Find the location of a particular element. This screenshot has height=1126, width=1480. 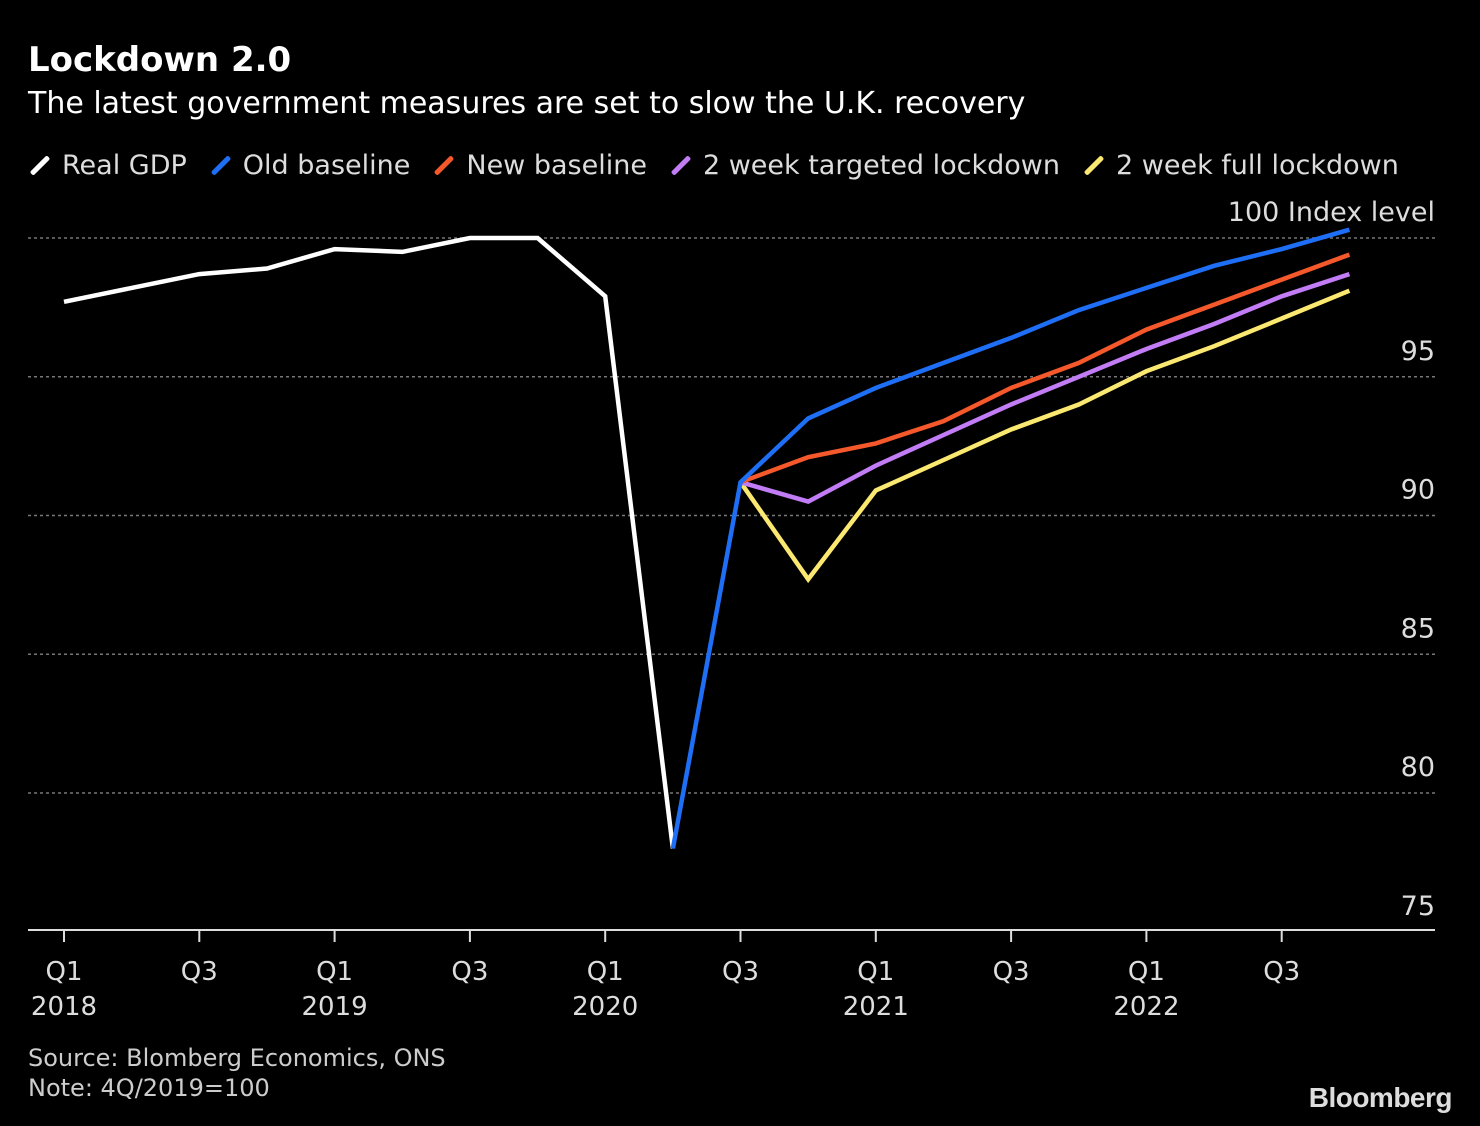

series-line-2-week-targeted-lockdown is located at coordinates (1045, 388).